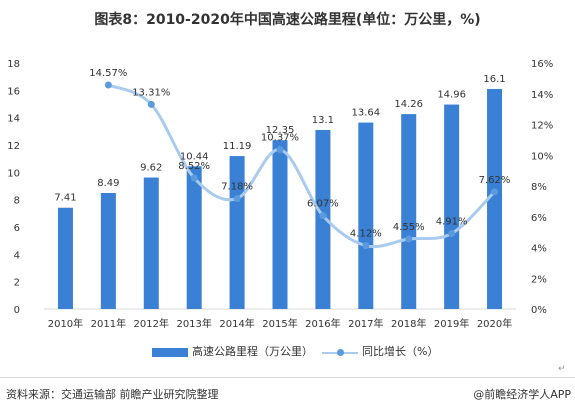 Image resolution: width=575 pixels, height=414 pixels. I want to click on growth-value-label: 4.12%, so click(366, 234).